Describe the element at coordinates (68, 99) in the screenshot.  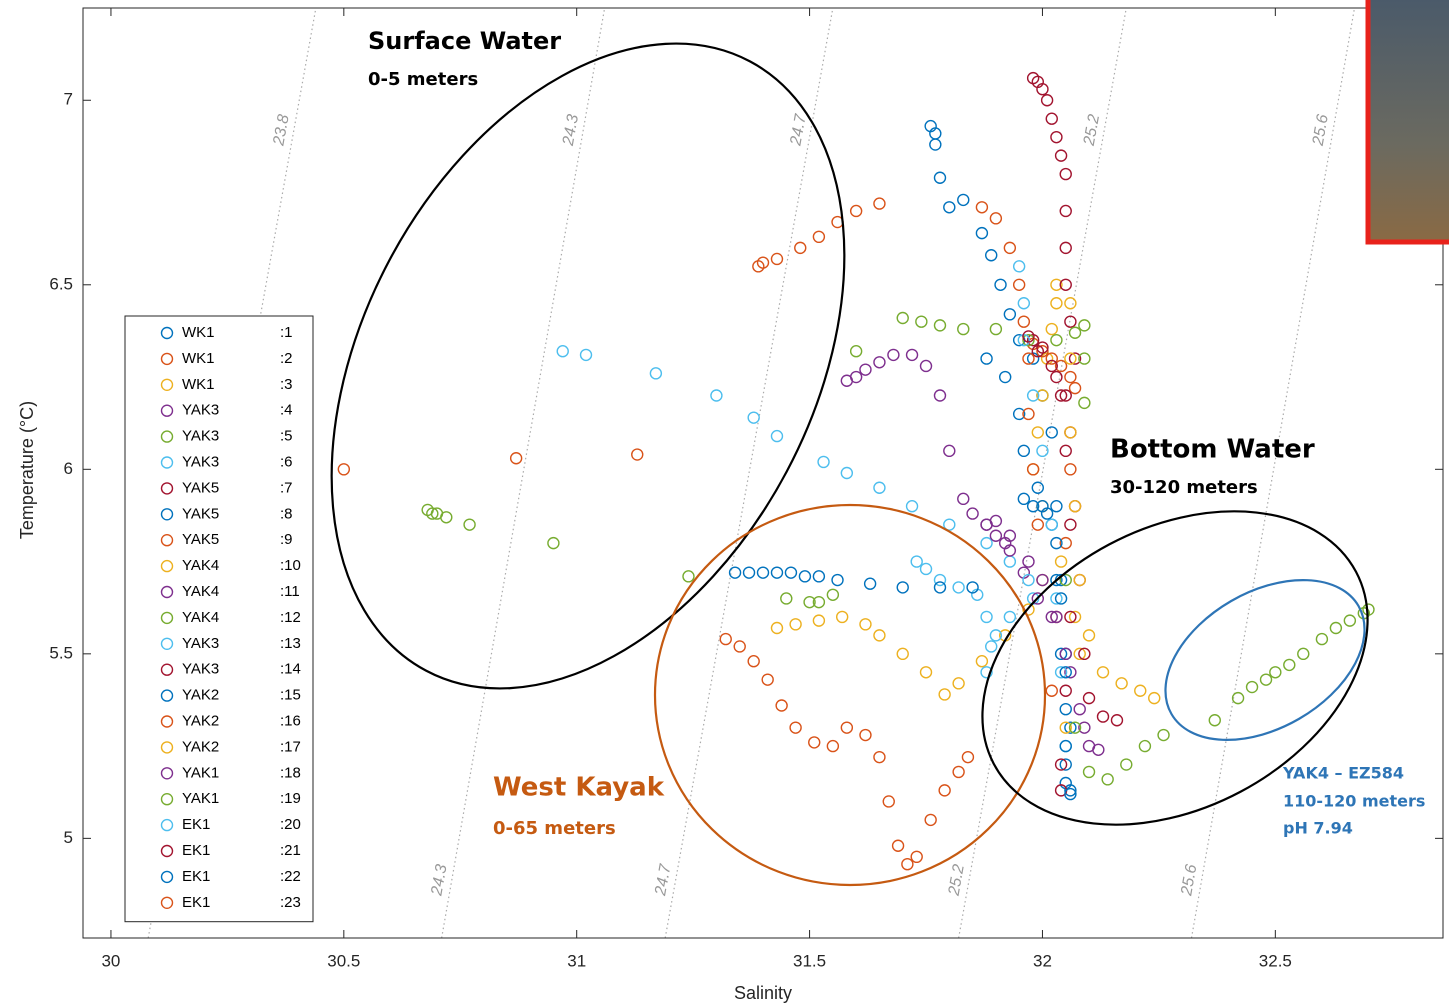
I see `y-tick-label: 7` at that location.